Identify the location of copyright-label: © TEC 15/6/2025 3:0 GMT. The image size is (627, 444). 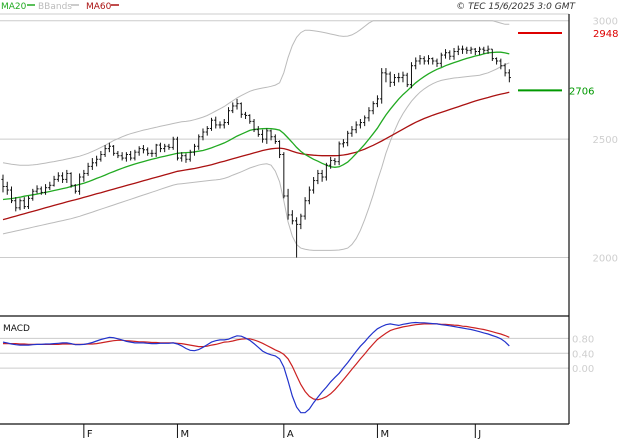
(516, 7).